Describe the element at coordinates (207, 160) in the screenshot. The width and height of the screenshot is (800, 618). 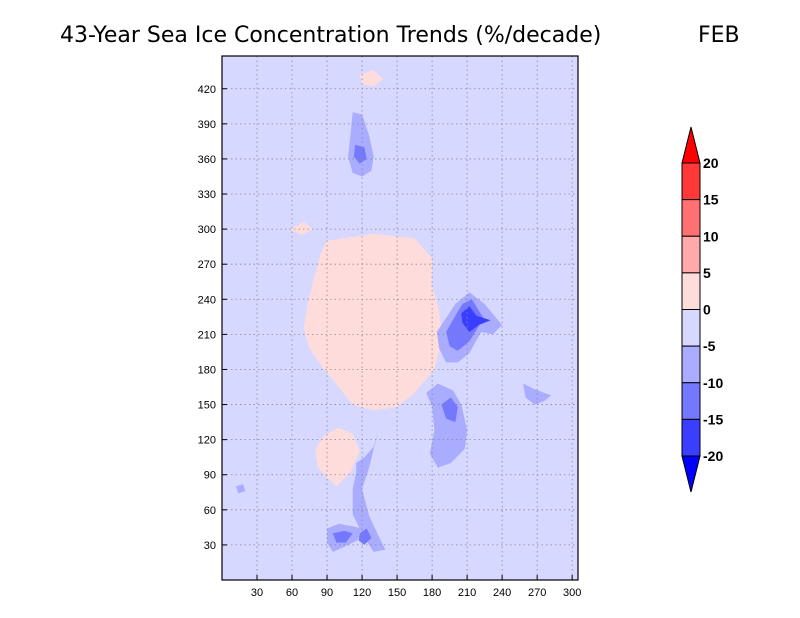
I see `y-tick-label: 360` at that location.